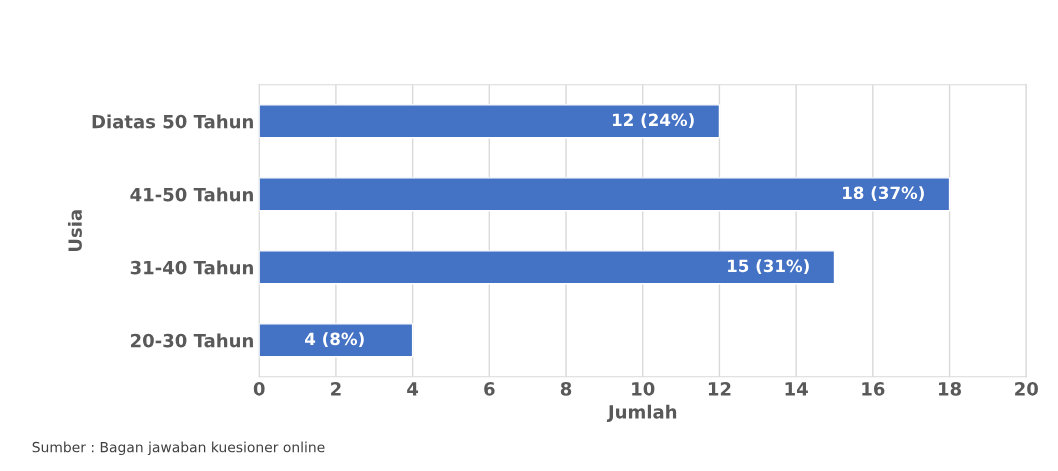  What do you see at coordinates (192, 340) in the screenshot?
I see `y-tick-label: 20-30 Tahun` at bounding box center [192, 340].